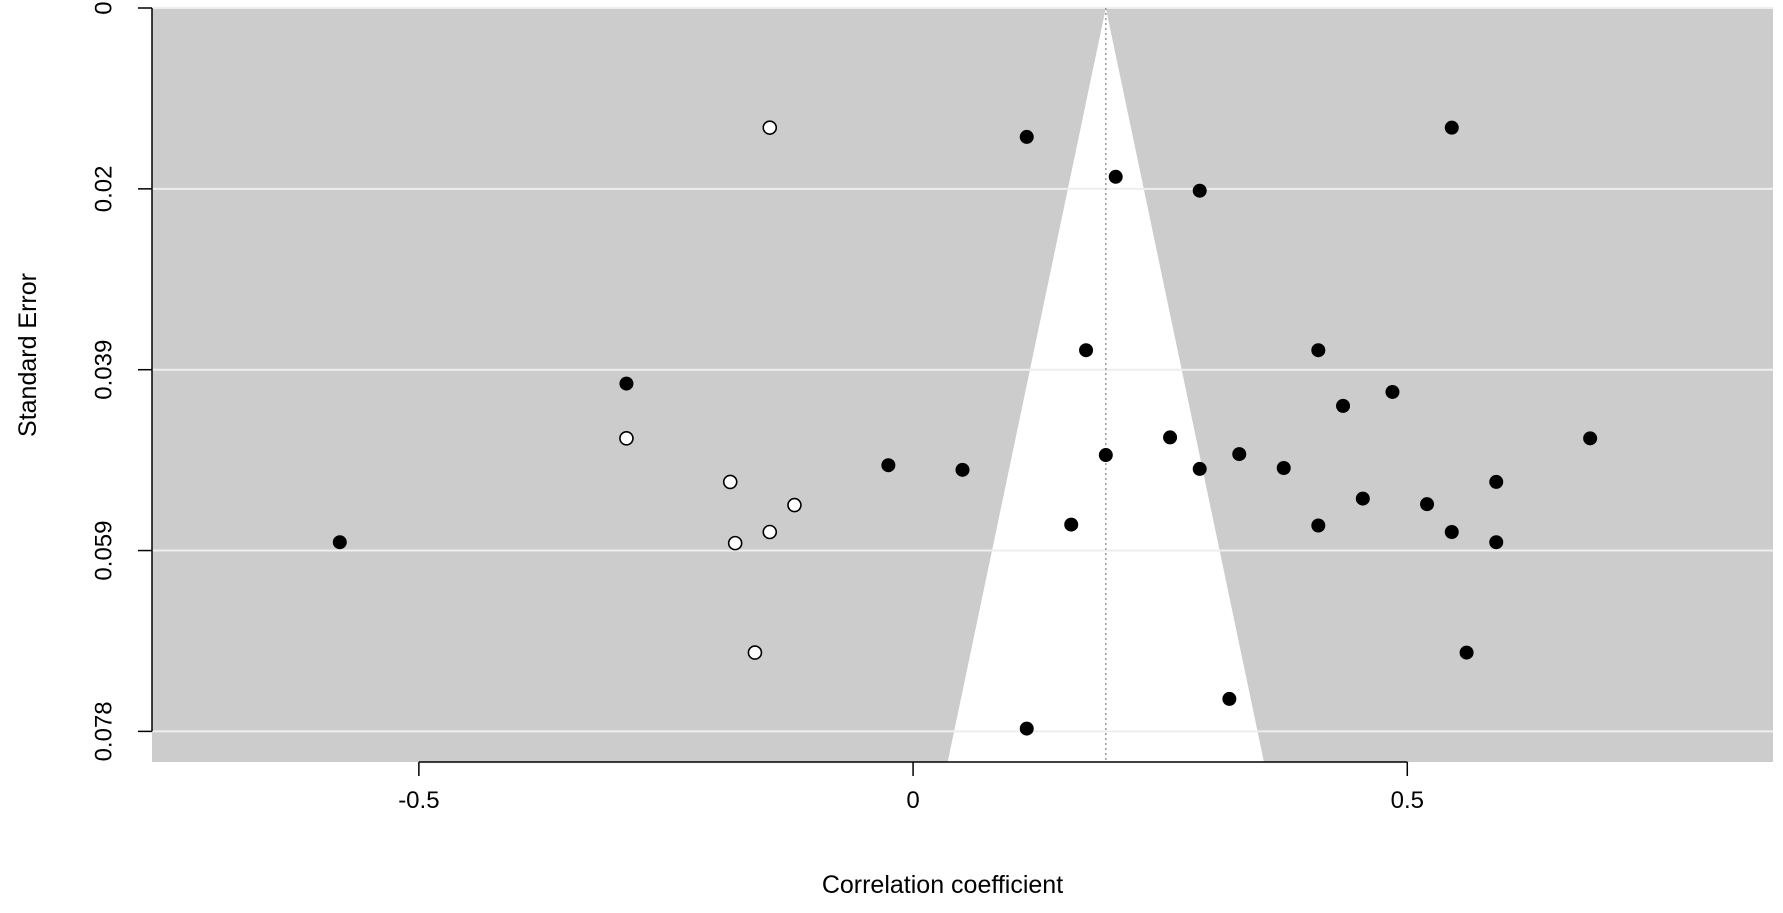 The width and height of the screenshot is (1783, 913). What do you see at coordinates (104, 731) in the screenshot?
I see `y-tick-label-4: 0.078` at bounding box center [104, 731].